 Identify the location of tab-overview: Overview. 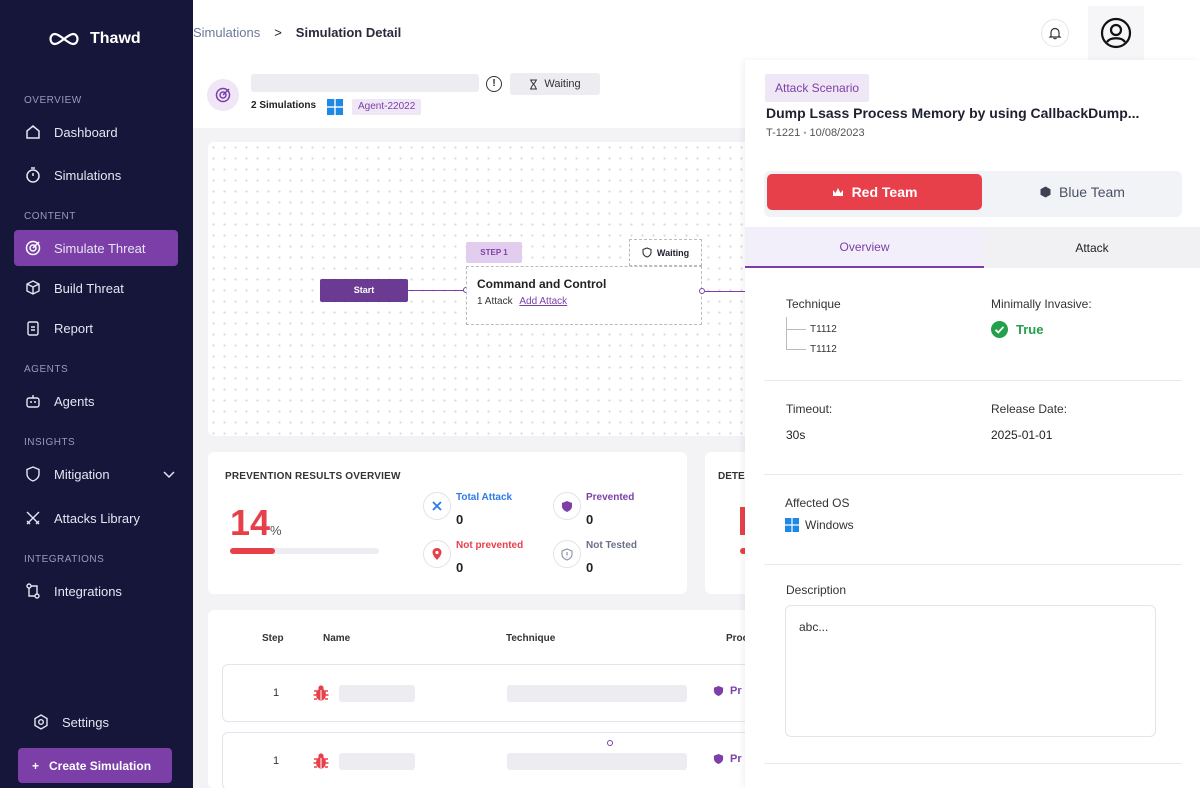
(864, 247).